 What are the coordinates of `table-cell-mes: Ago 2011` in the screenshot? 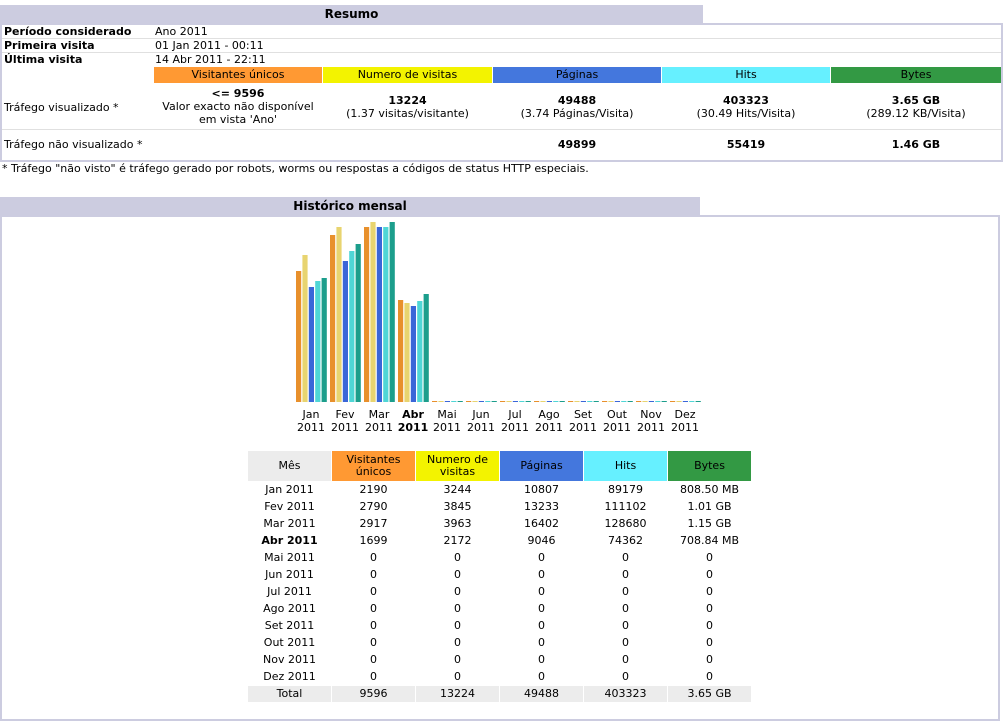 It's located at (289, 608).